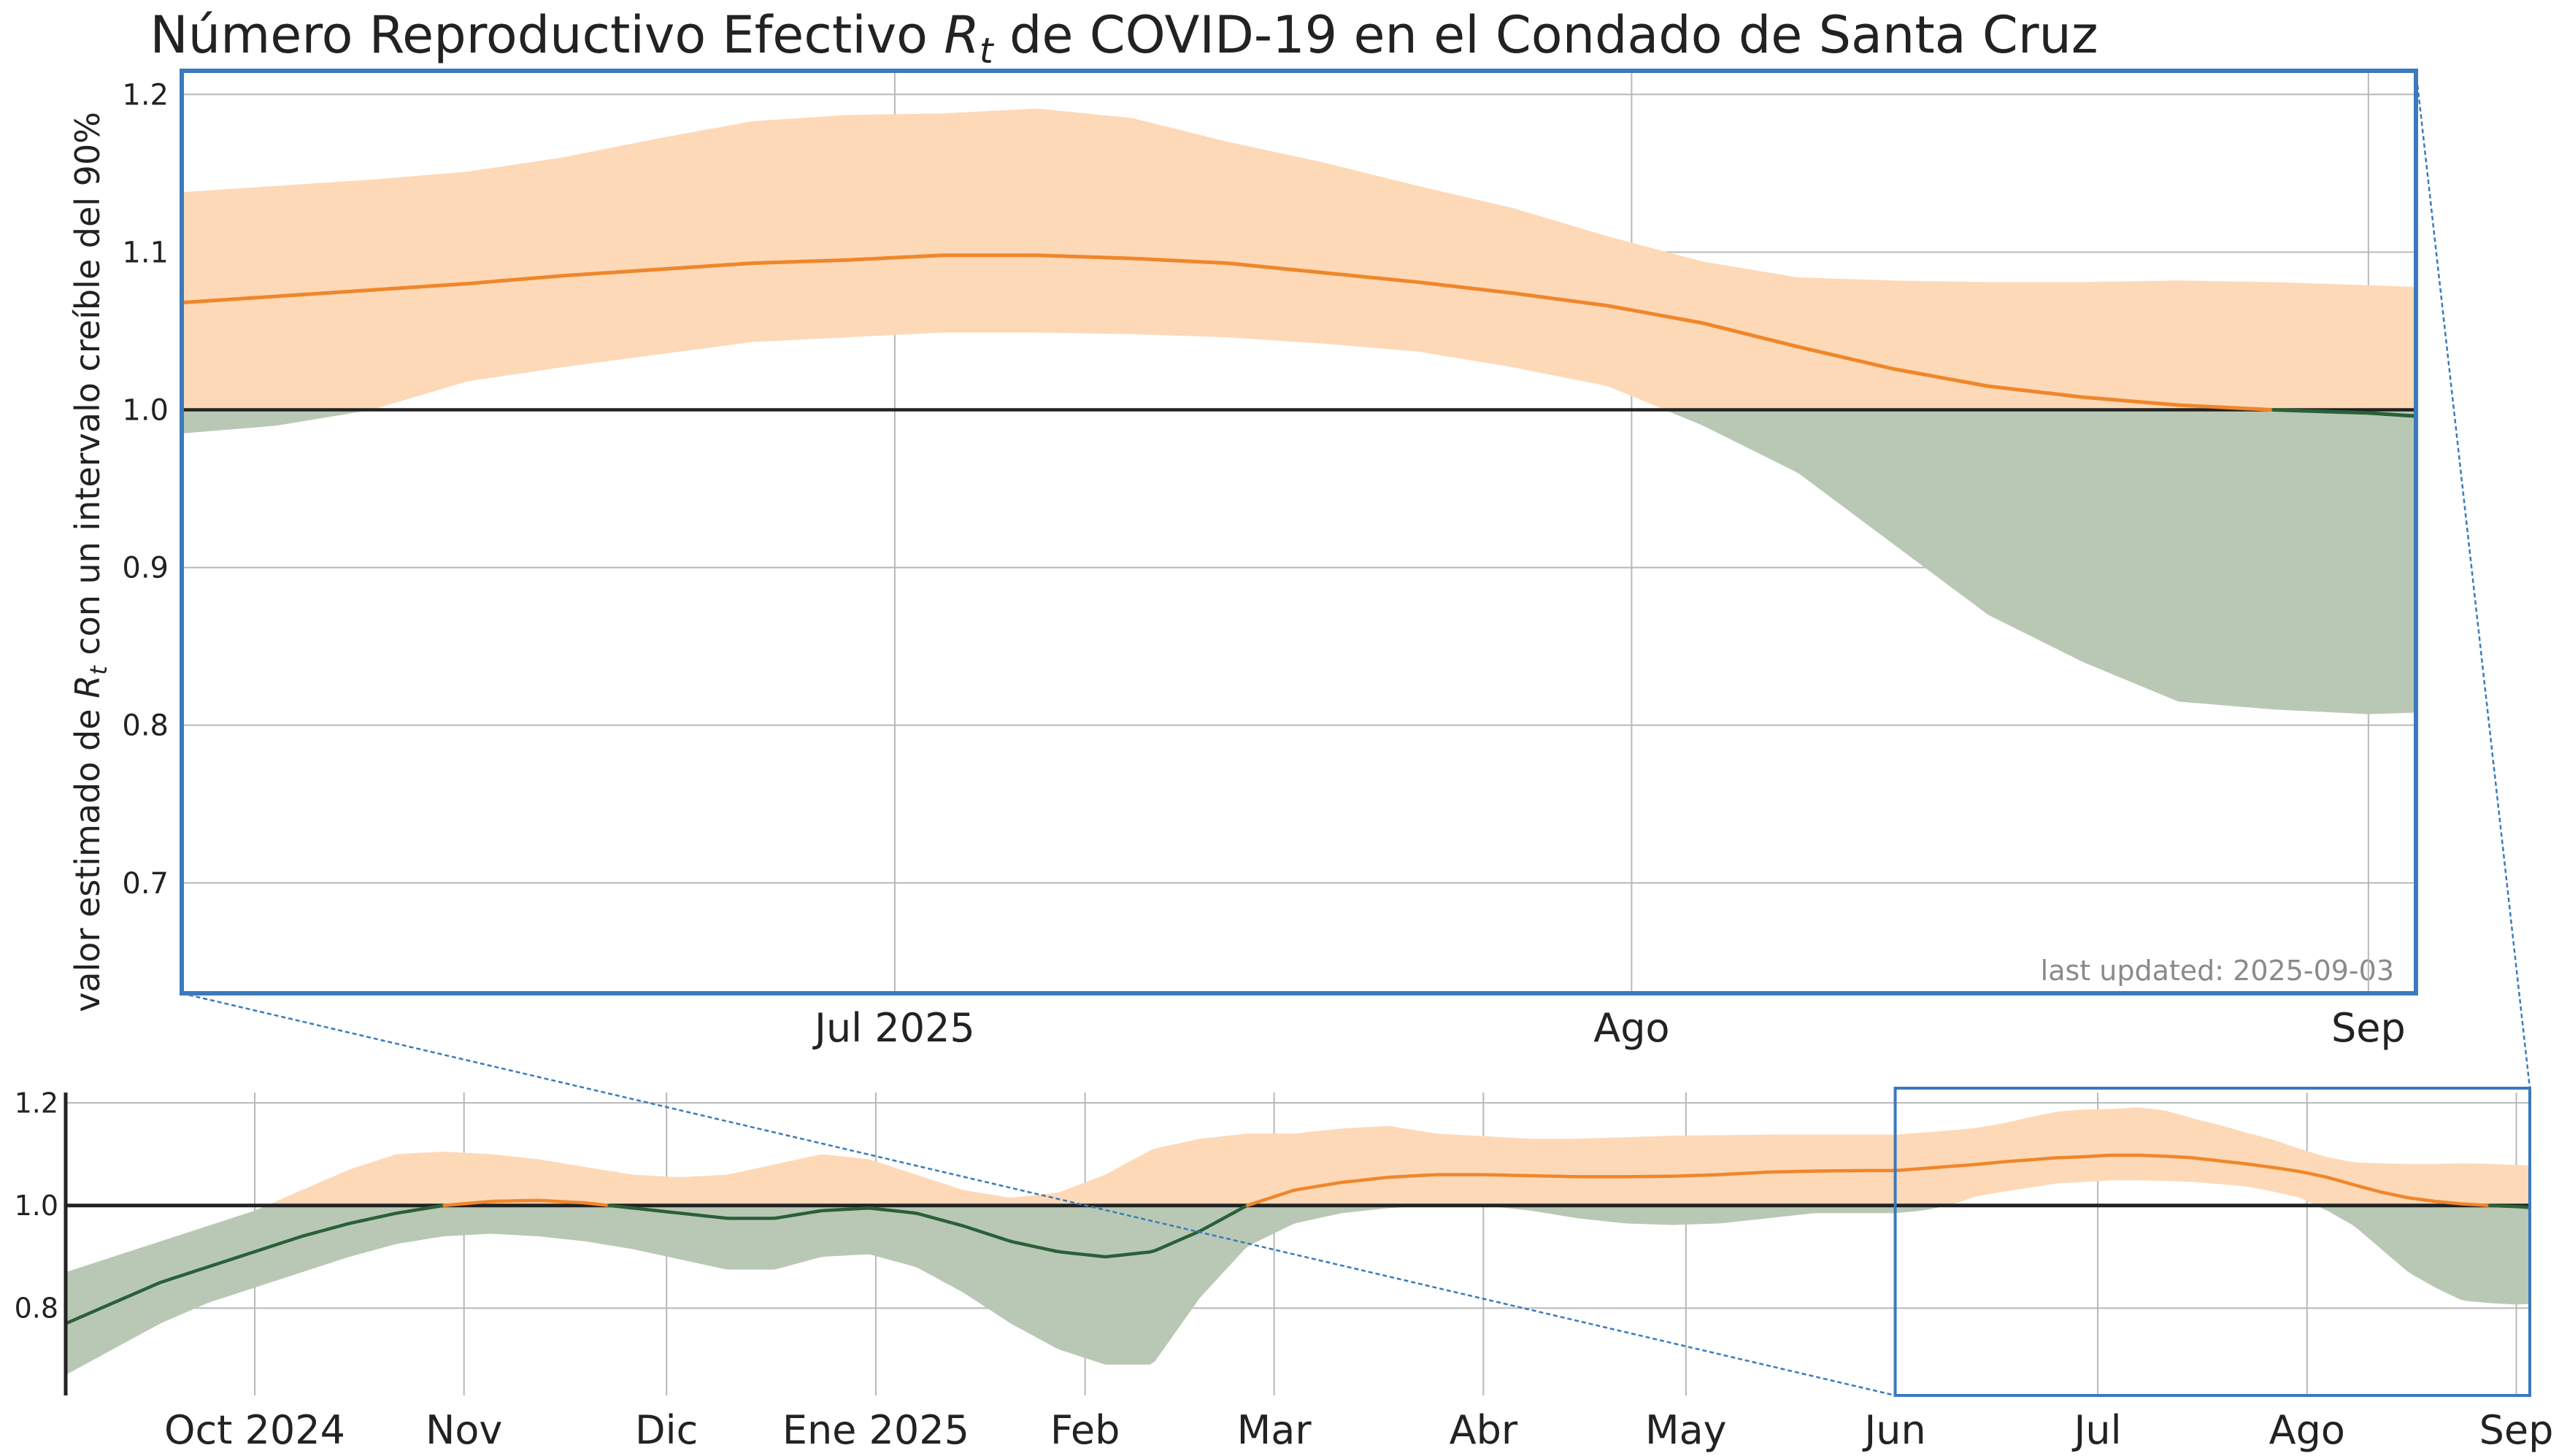  I want to click on main-ytick-label-1.2: 1.2, so click(145, 95).